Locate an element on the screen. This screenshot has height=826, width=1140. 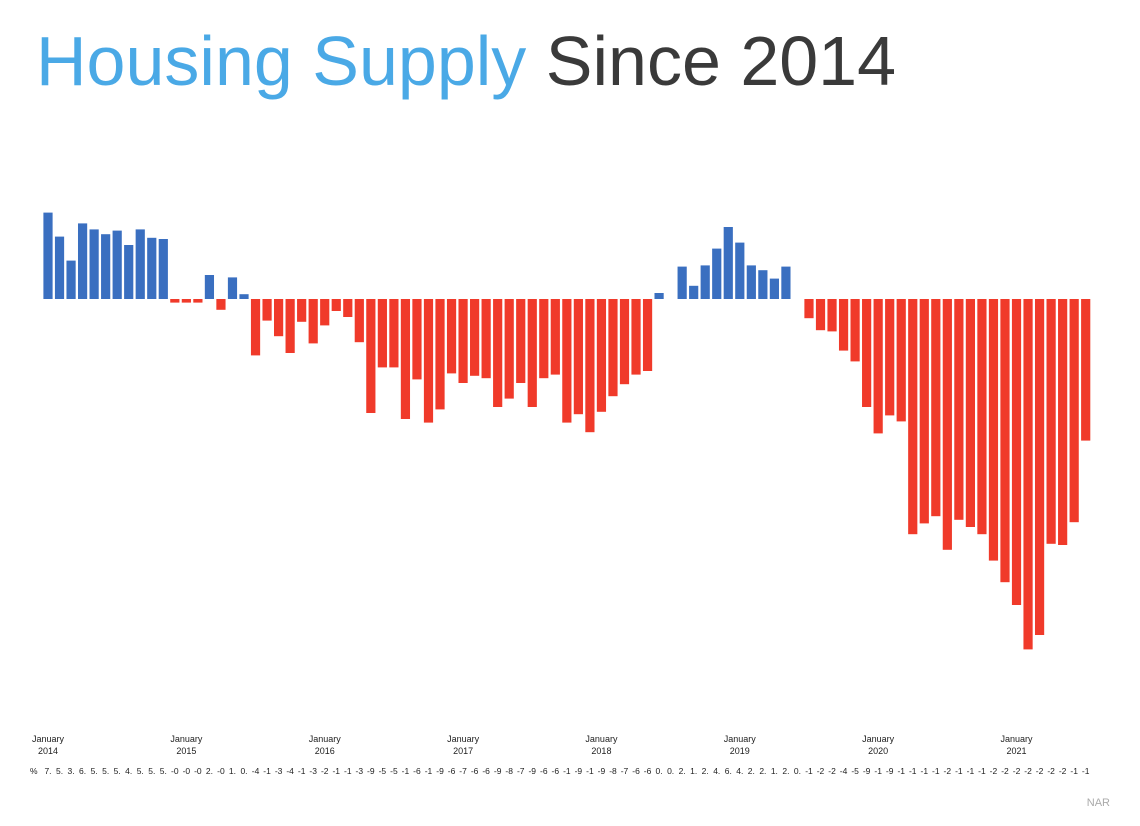
title-highlight: Housing Supply is located at coordinates (281, 61).